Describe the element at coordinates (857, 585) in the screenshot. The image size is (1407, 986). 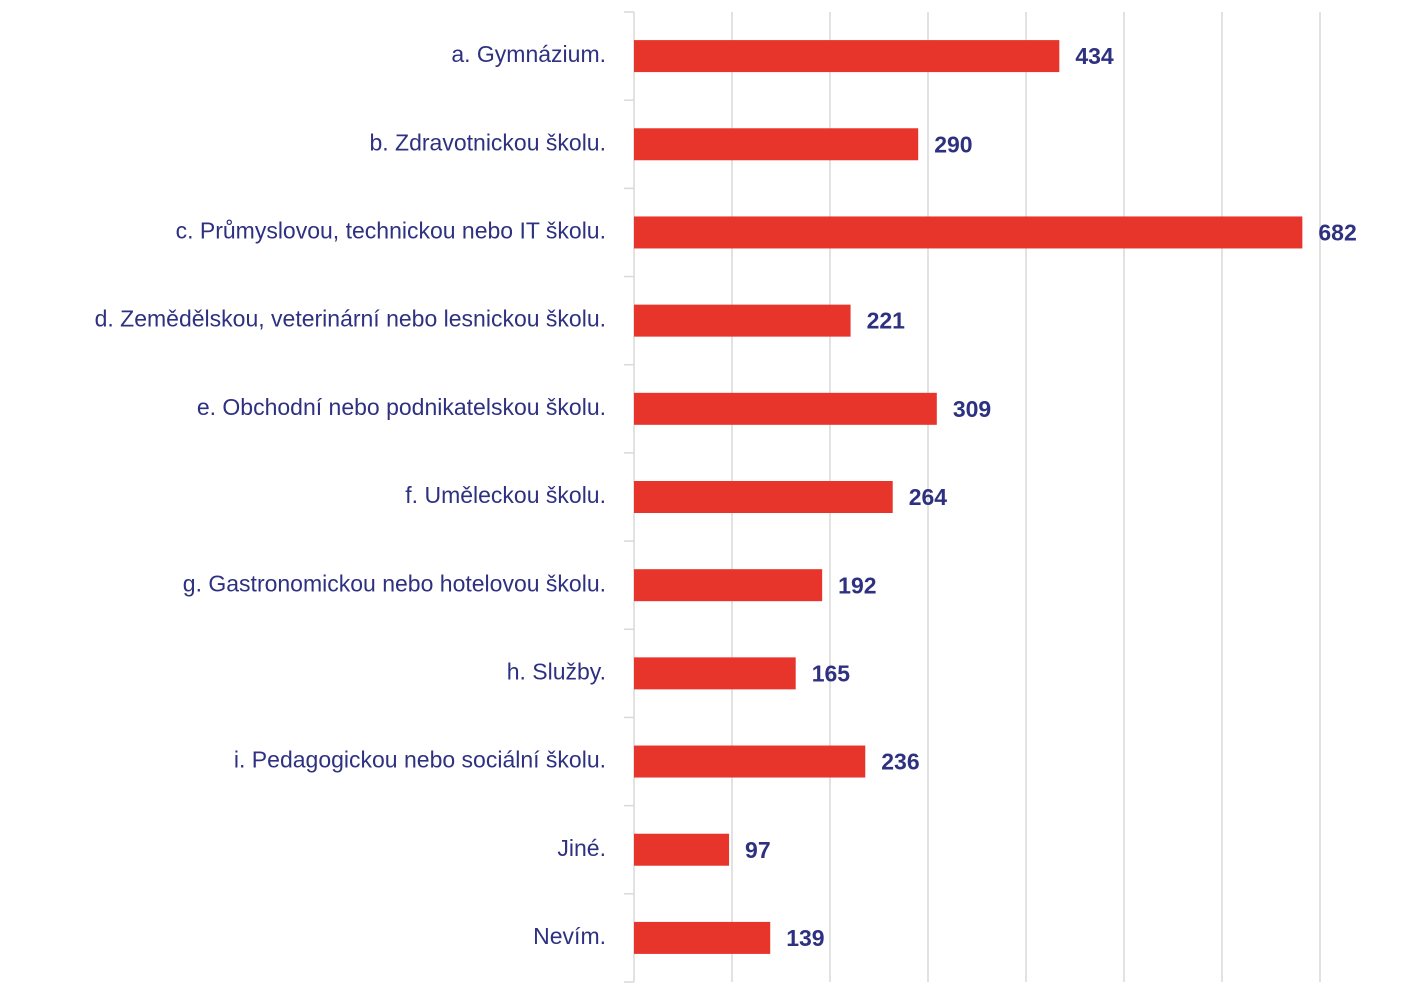
I see `data-label: 192` at that location.